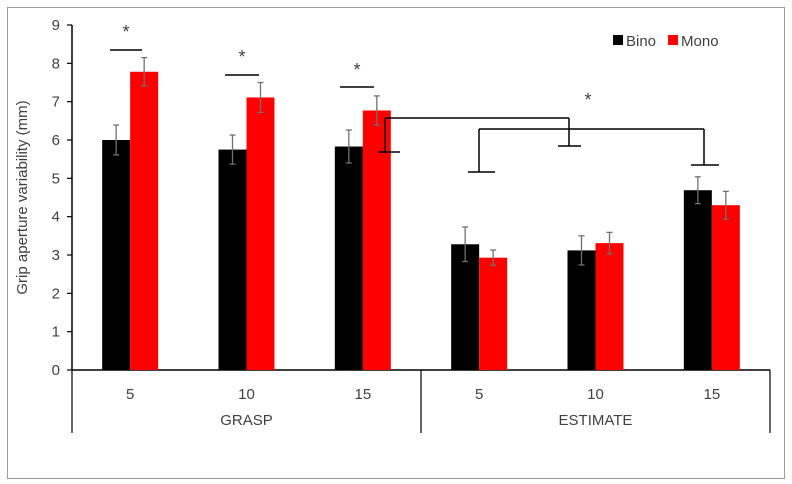 The width and height of the screenshot is (792, 484). What do you see at coordinates (56, 370) in the screenshot?
I see `y-tick-label: 0` at bounding box center [56, 370].